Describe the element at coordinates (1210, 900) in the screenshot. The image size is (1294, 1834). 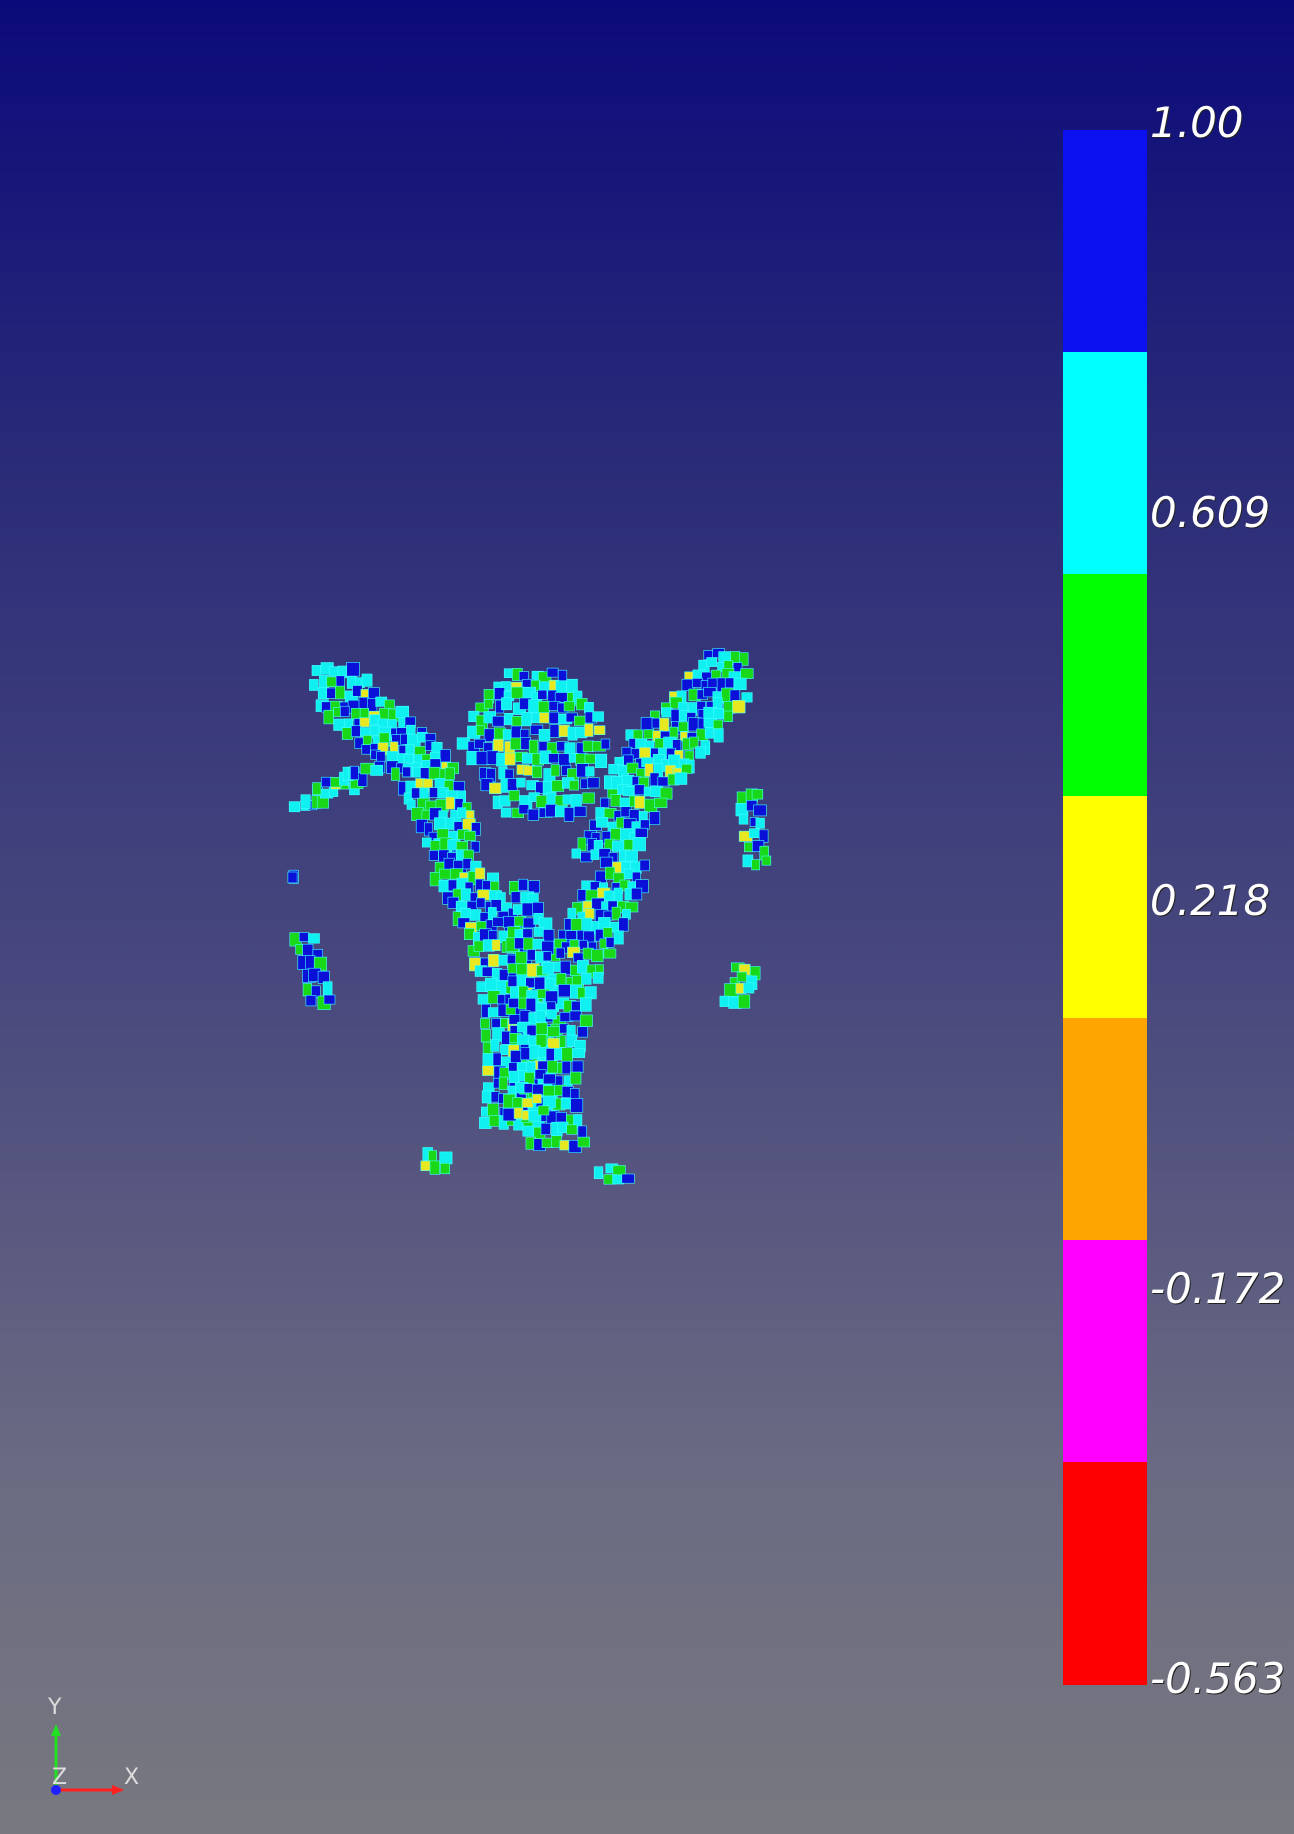
I see `colorbar-label-3: 0.218` at that location.